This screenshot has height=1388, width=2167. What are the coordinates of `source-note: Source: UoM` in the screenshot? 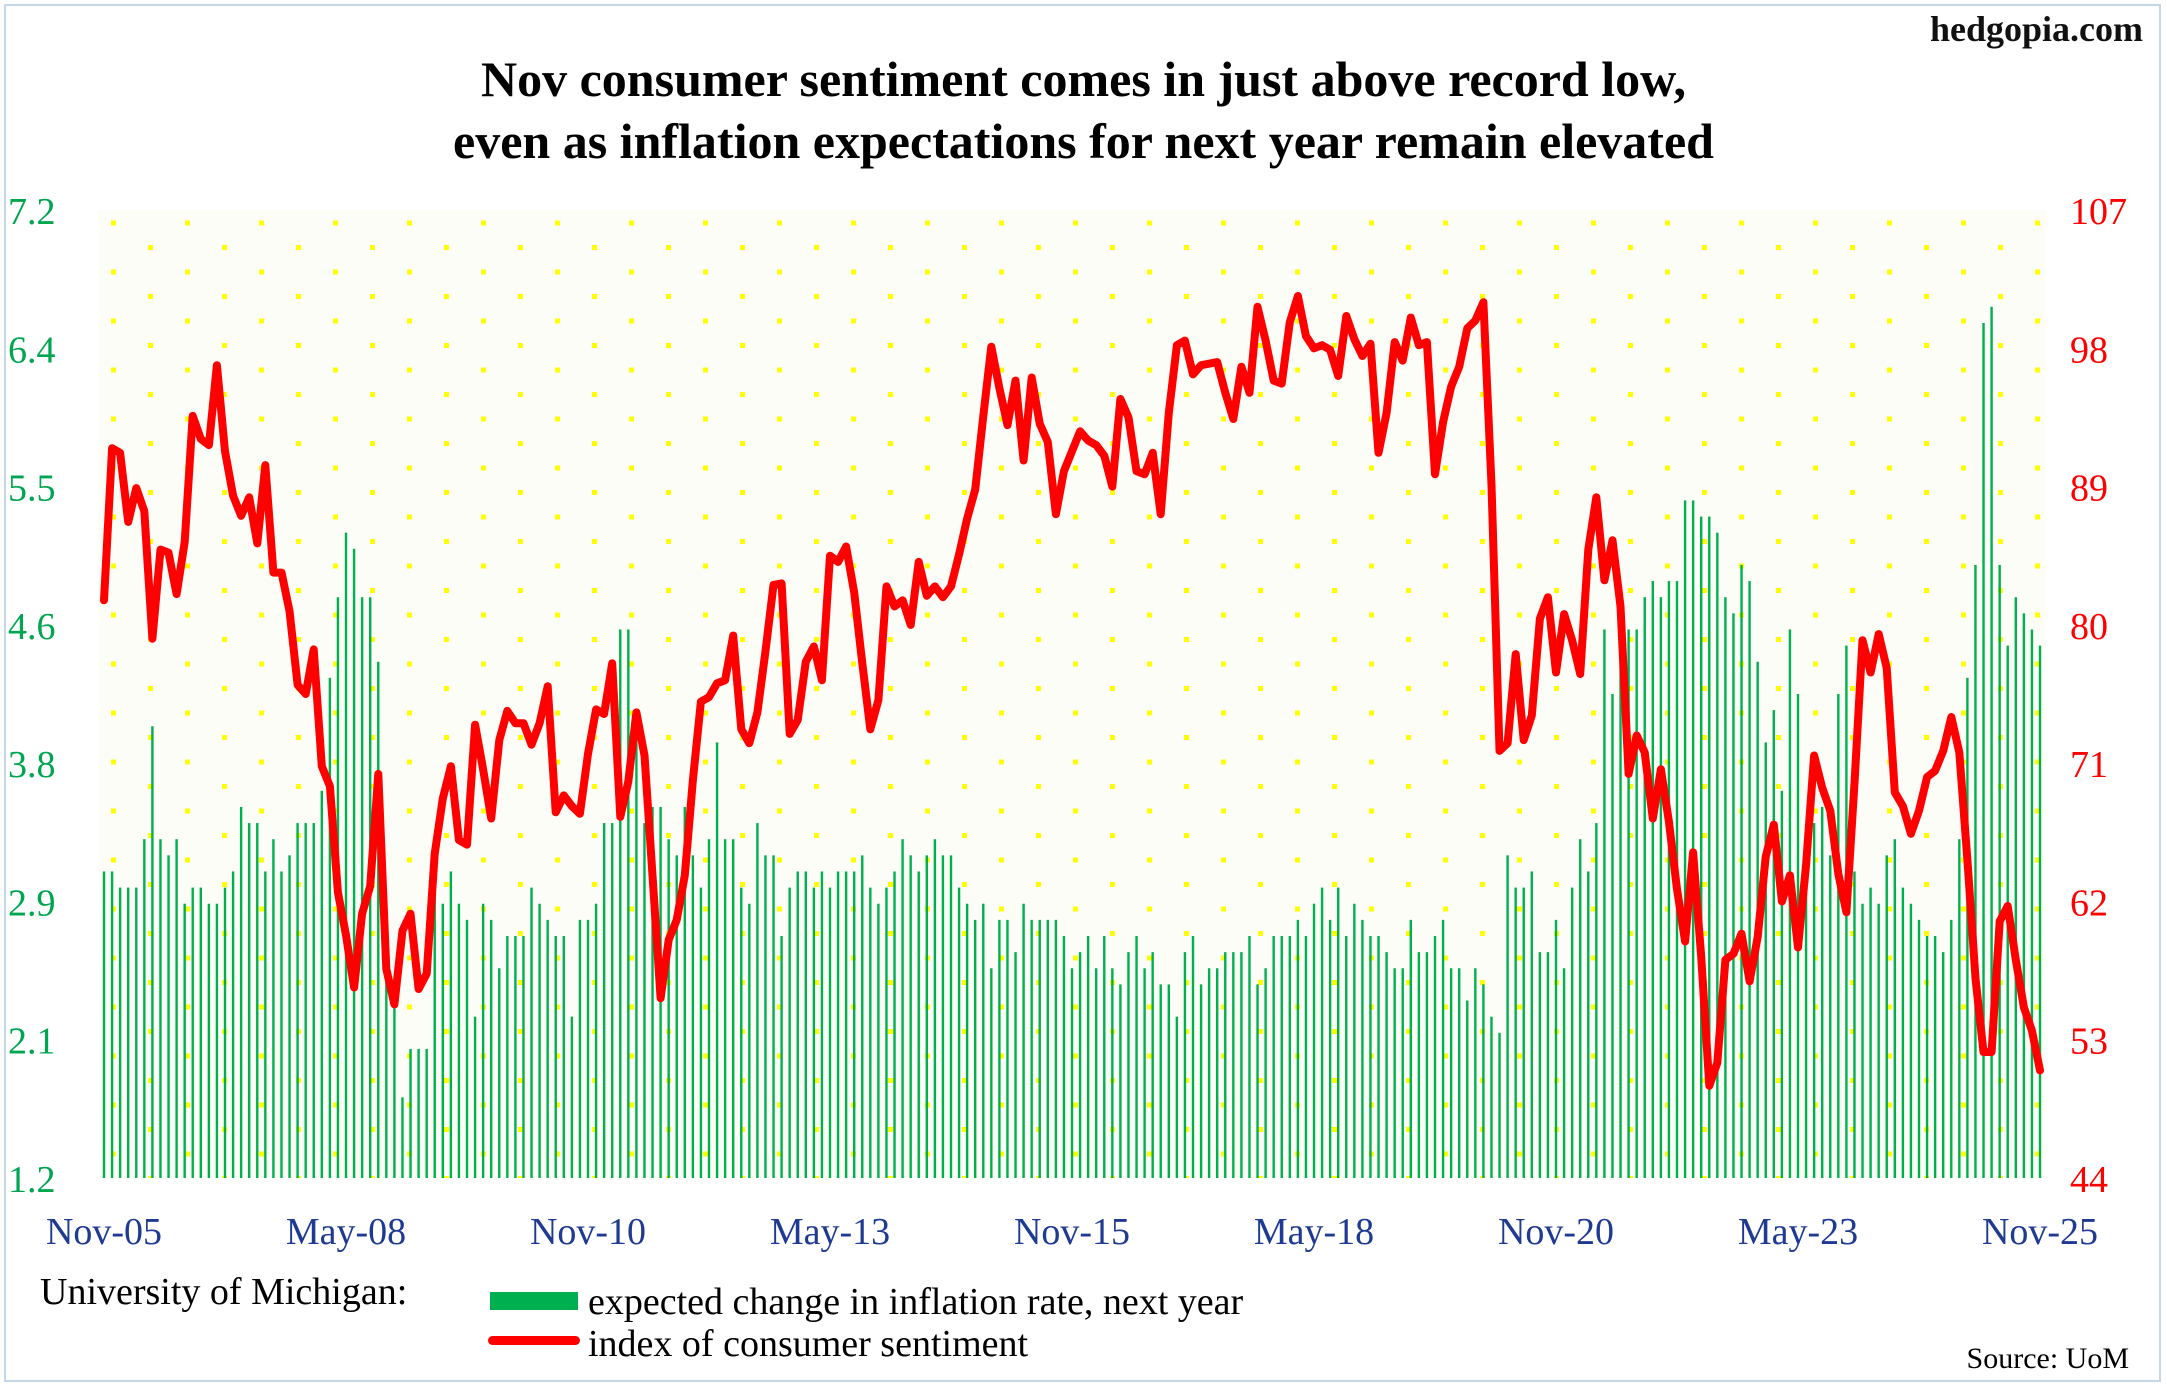 It's located at (2047, 1358).